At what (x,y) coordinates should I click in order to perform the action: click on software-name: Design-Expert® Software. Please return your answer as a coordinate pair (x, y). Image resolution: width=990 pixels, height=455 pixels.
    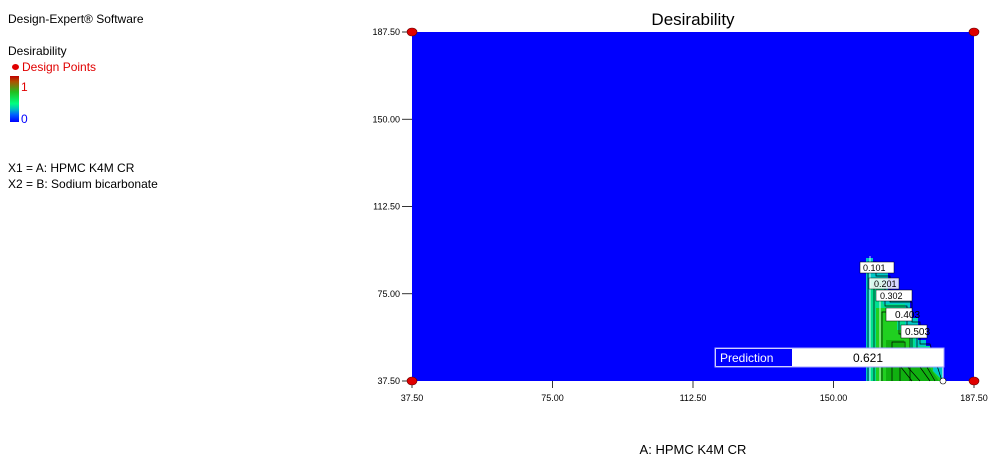
    Looking at the image, I should click on (76, 19).